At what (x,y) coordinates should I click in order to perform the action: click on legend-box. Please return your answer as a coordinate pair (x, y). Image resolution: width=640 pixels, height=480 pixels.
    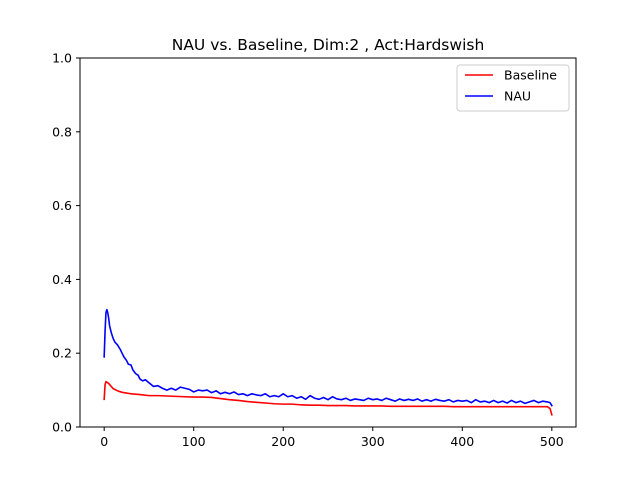
    Looking at the image, I should click on (513, 88).